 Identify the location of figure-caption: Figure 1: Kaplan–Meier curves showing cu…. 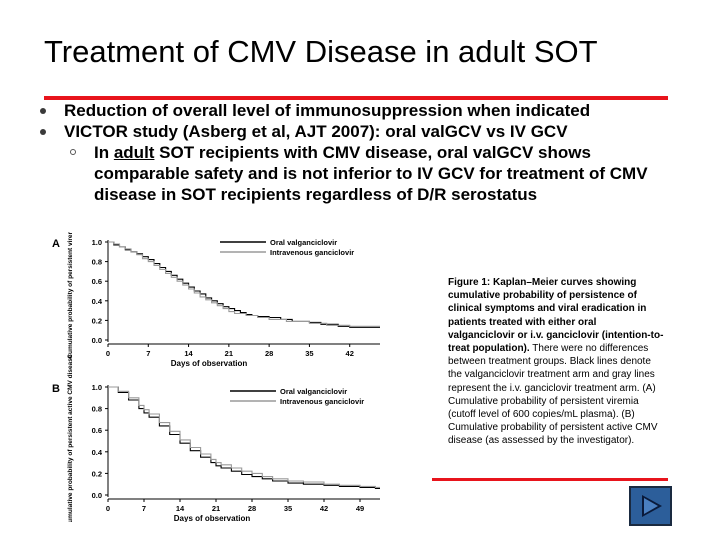
(556, 362).